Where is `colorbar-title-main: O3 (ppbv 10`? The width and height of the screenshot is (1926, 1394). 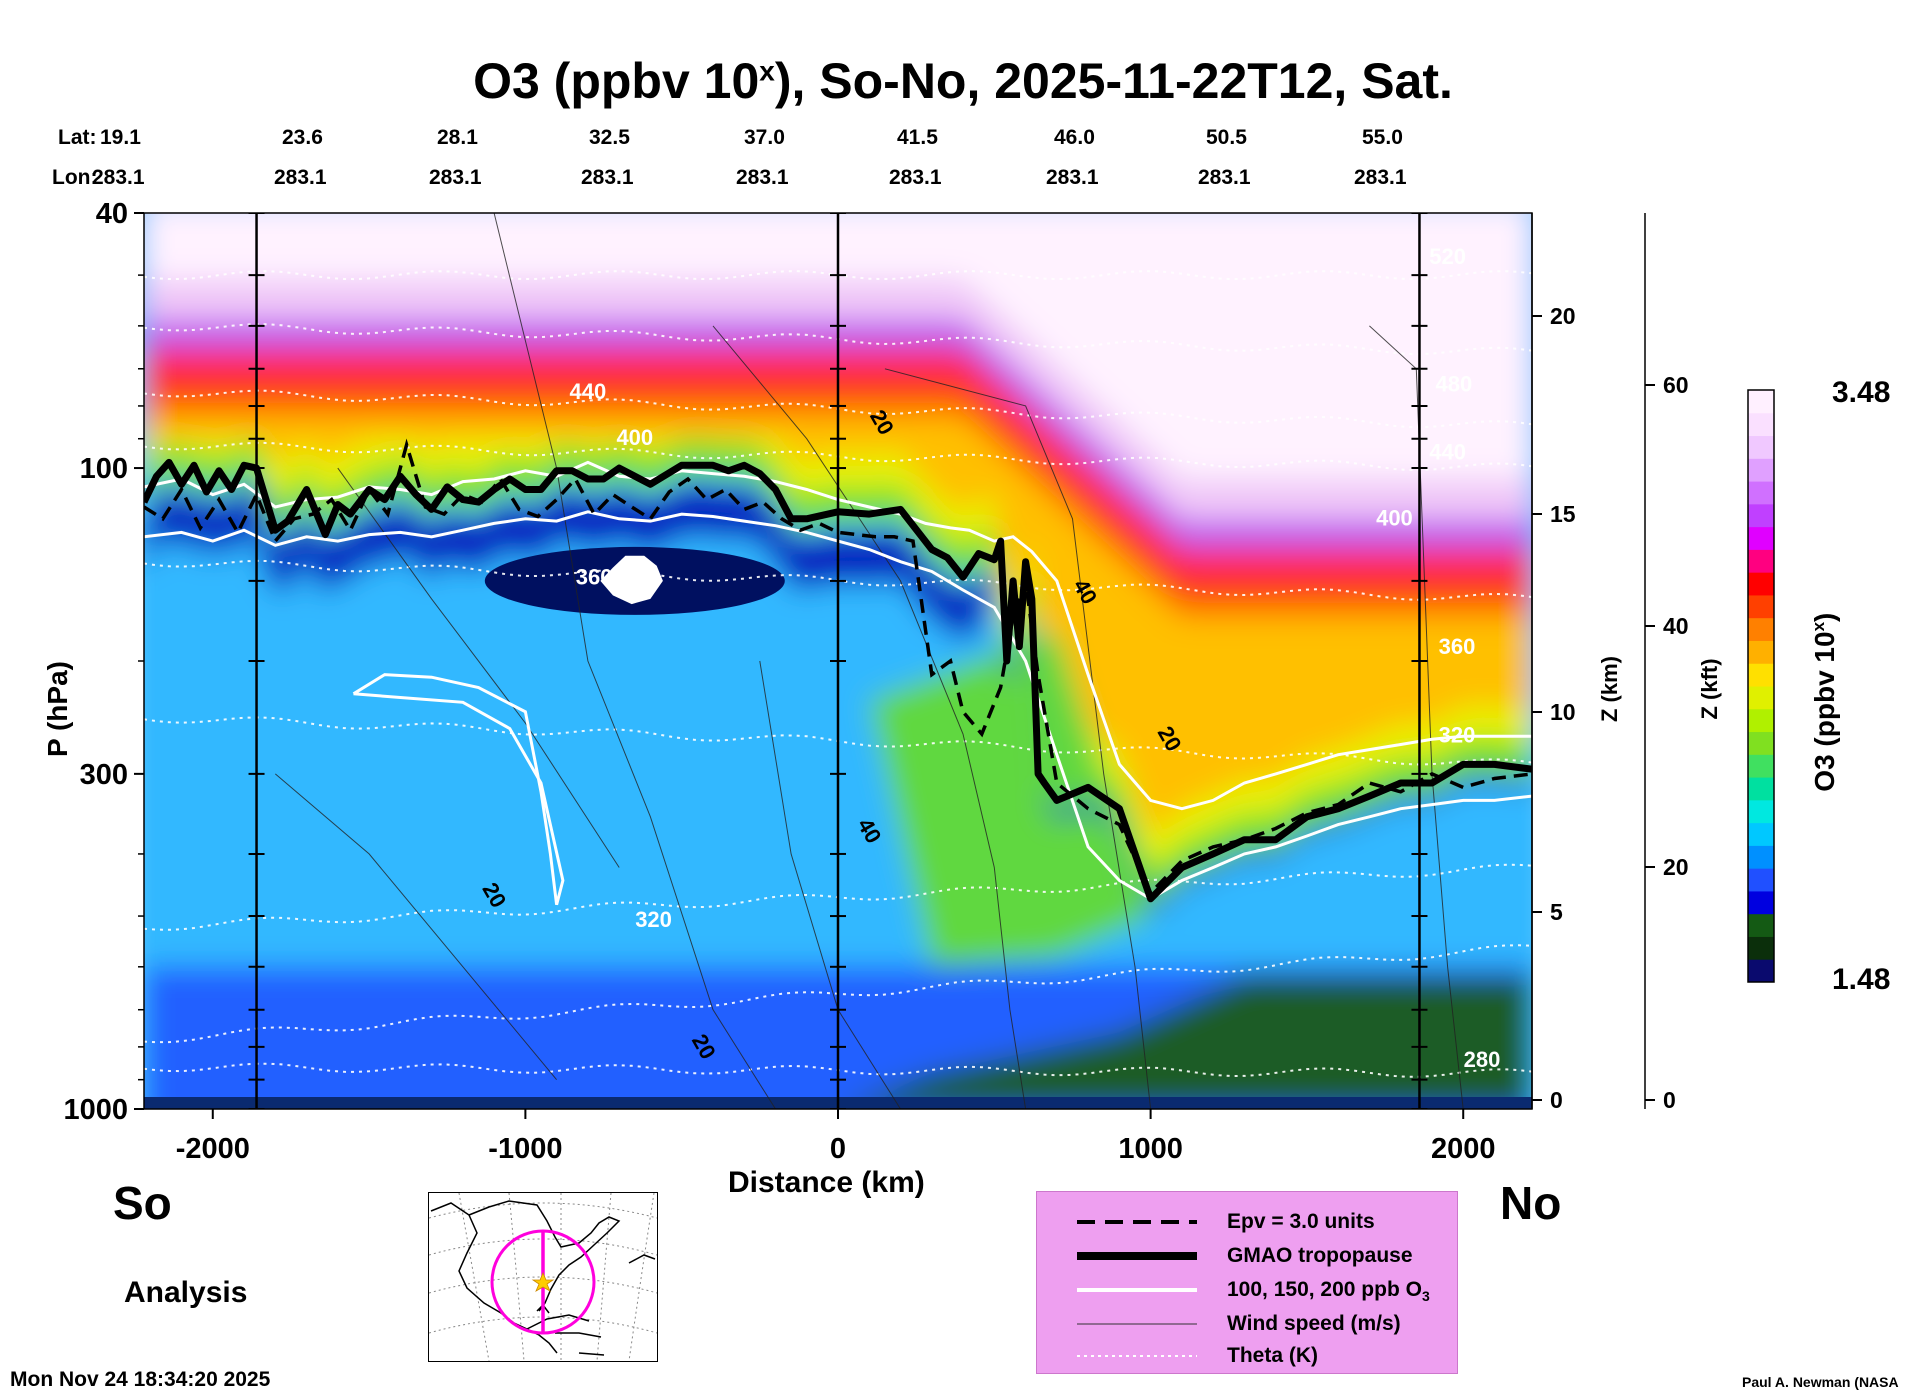 colorbar-title-main: O3 (ppbv 10 is located at coordinates (1825, 711).